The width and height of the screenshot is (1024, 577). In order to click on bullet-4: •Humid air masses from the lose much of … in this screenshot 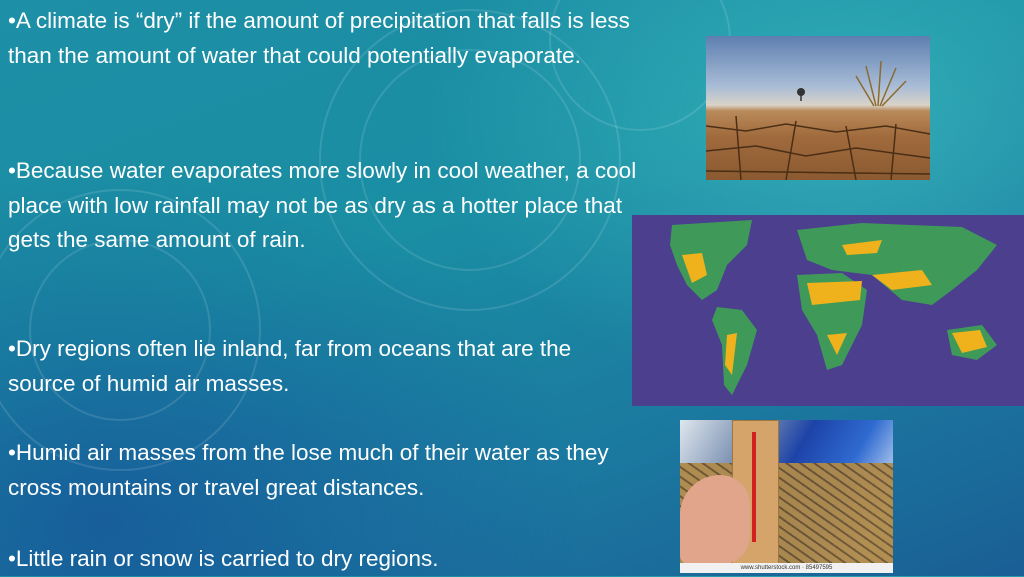, I will do `click(308, 470)`.